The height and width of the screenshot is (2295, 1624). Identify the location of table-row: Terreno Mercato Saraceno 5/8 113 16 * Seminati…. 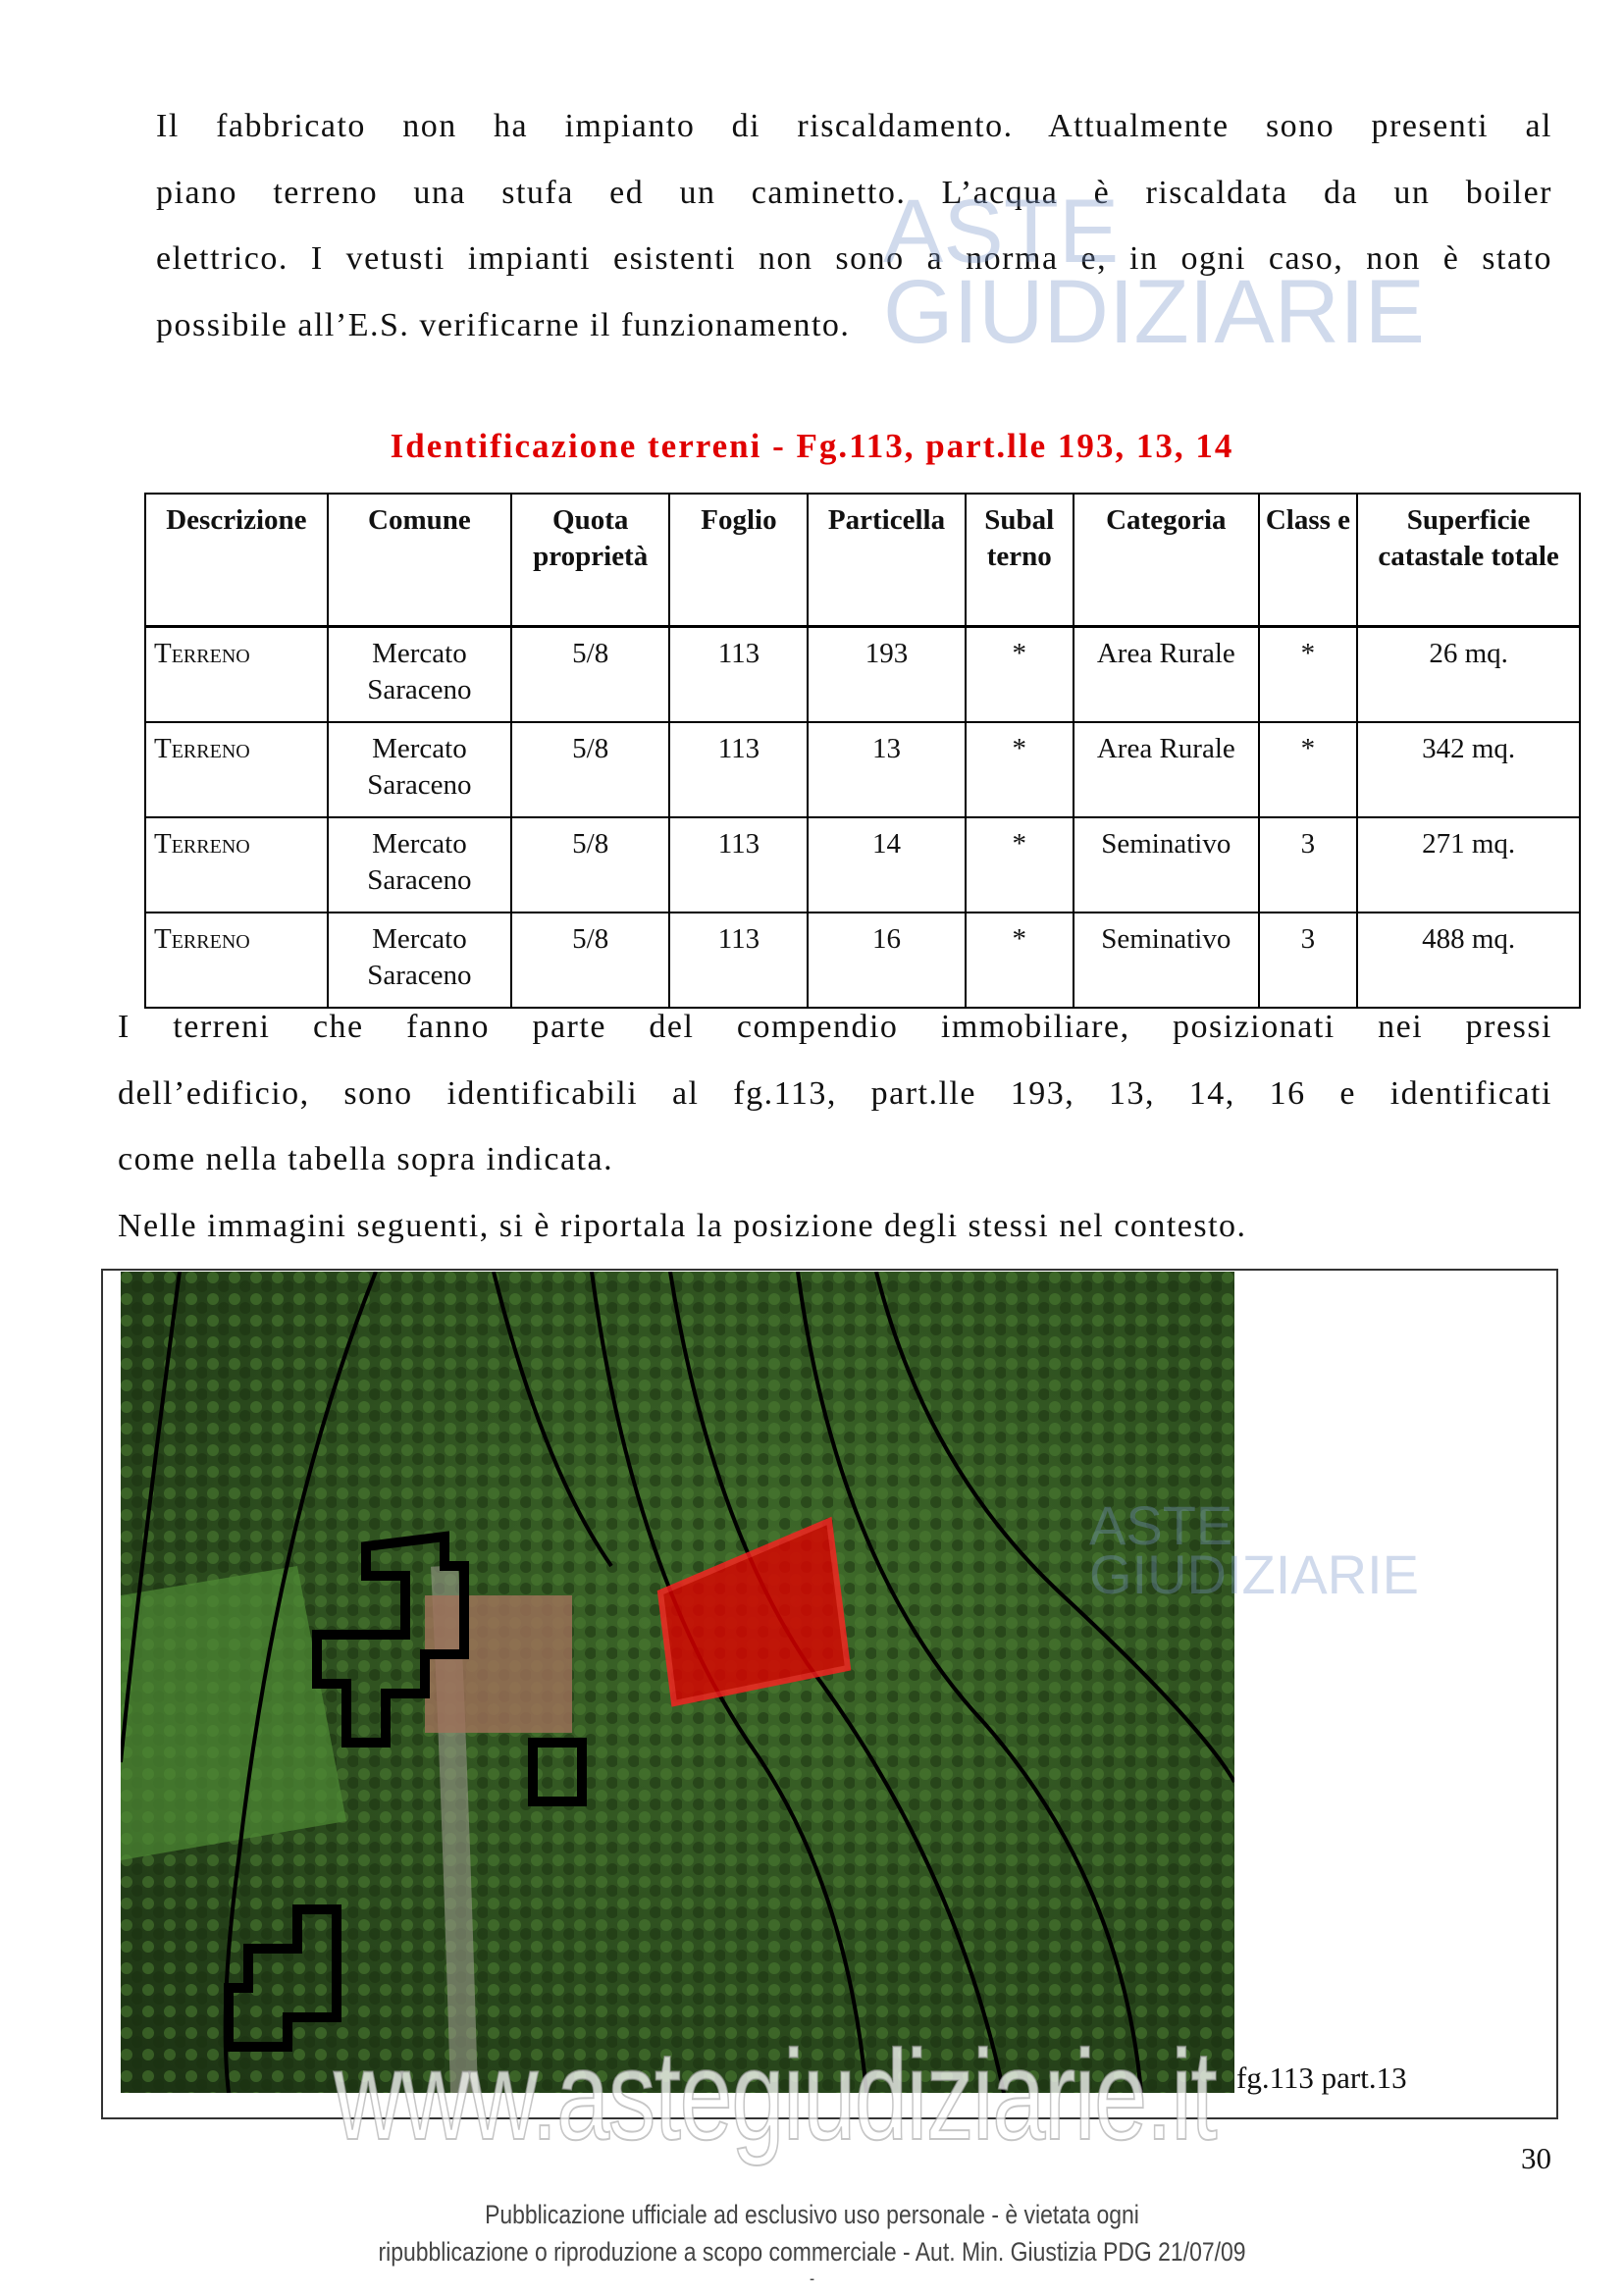
(862, 961).